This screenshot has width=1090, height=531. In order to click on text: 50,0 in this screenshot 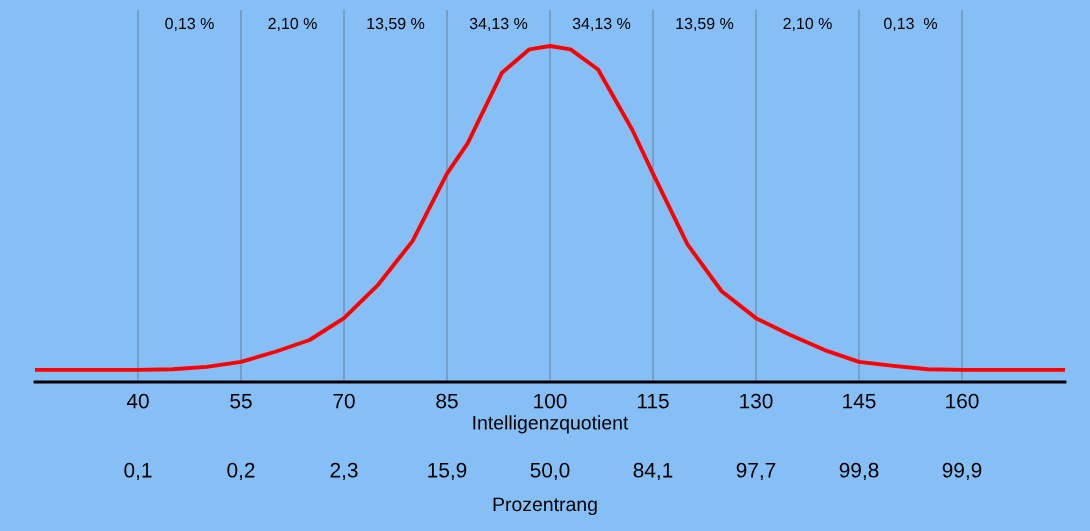, I will do `click(550, 471)`.